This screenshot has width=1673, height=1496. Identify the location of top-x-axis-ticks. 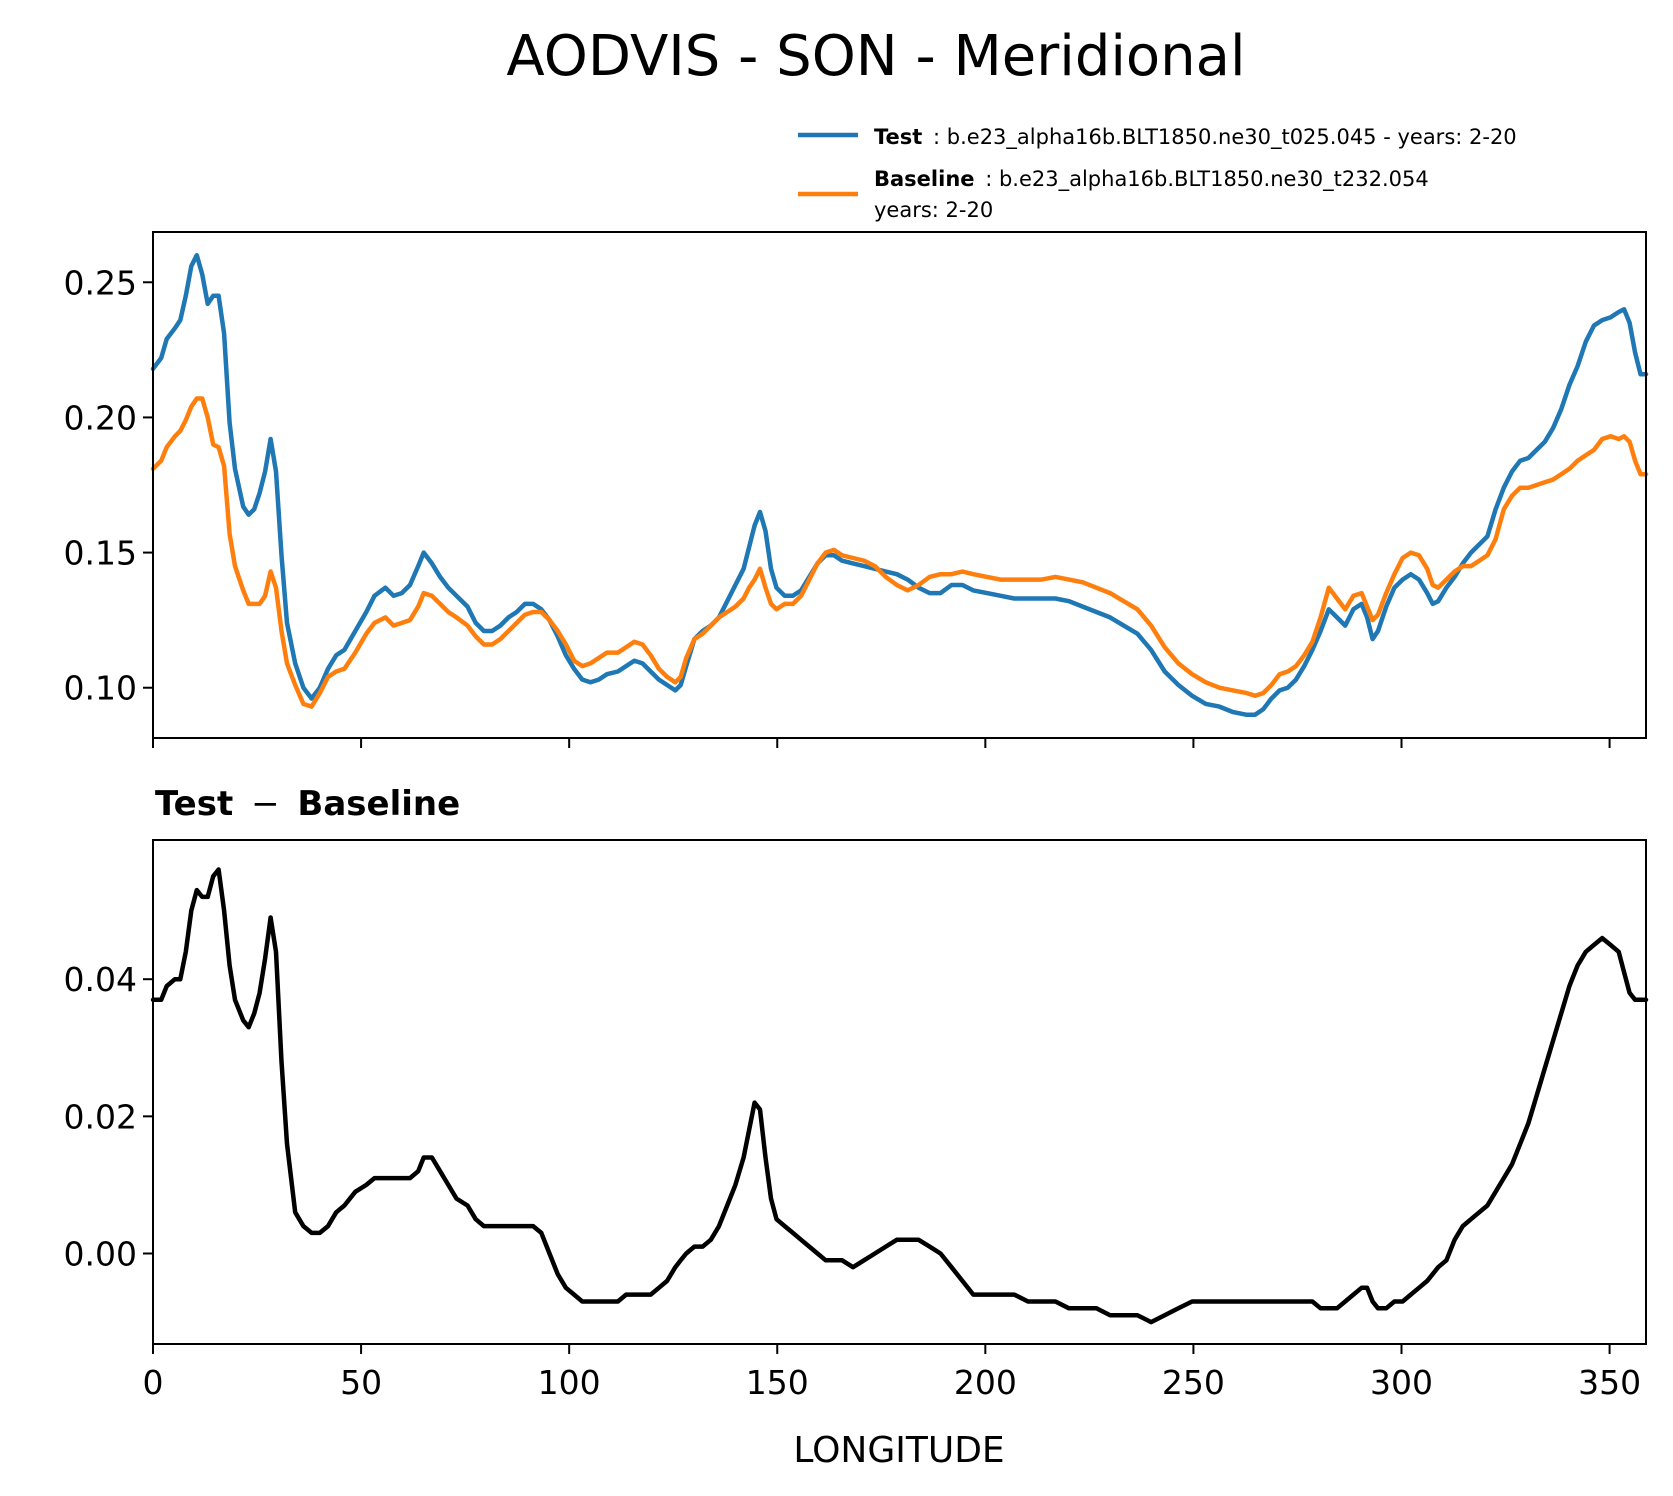
(881, 743).